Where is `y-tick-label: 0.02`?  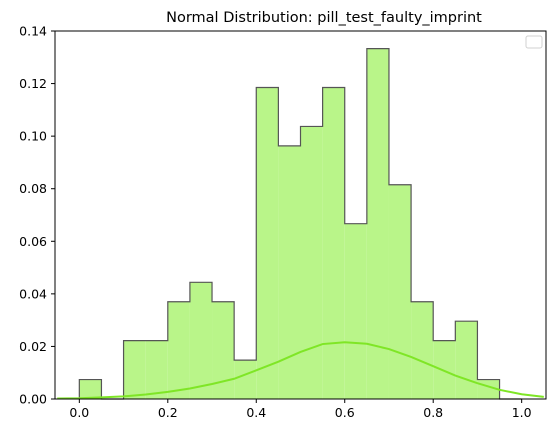 y-tick-label: 0.02 is located at coordinates (33, 346).